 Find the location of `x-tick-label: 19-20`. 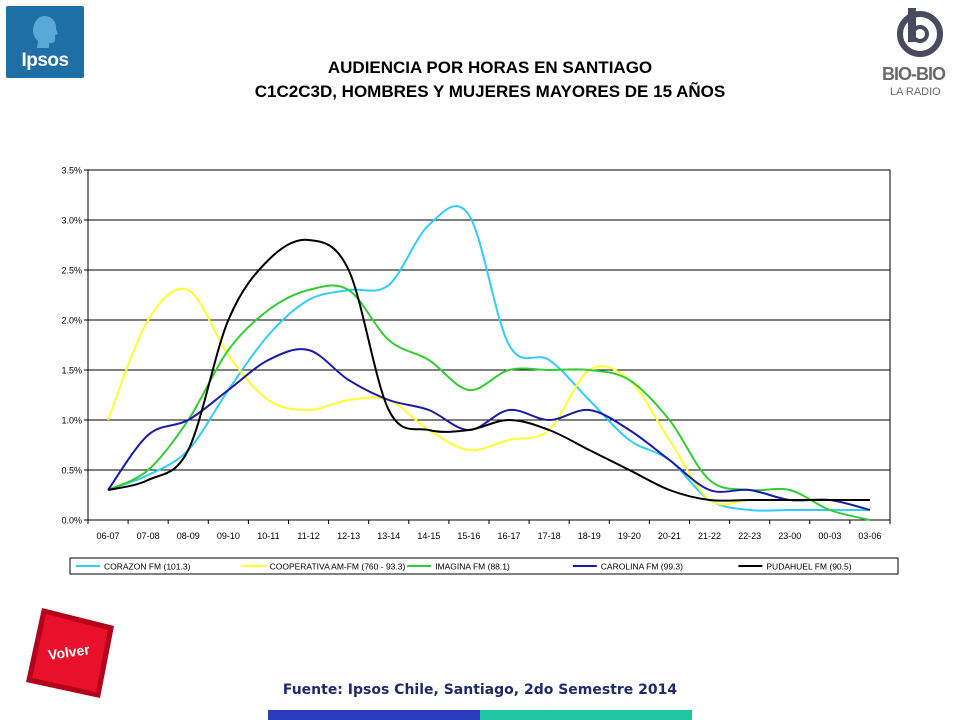

x-tick-label: 19-20 is located at coordinates (629, 536).